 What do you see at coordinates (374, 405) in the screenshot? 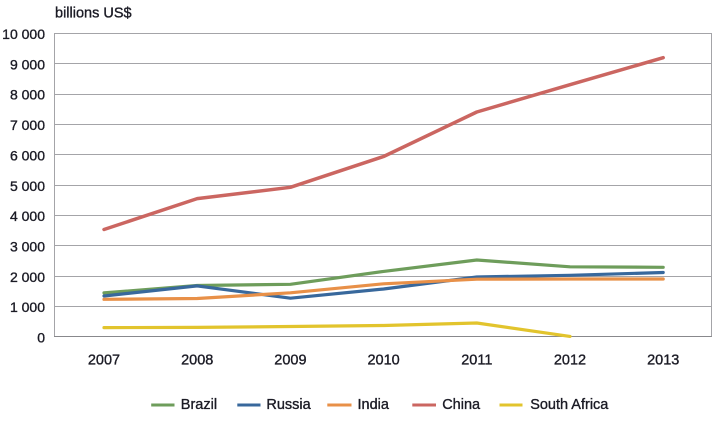
I see `svg-text: India` at bounding box center [374, 405].